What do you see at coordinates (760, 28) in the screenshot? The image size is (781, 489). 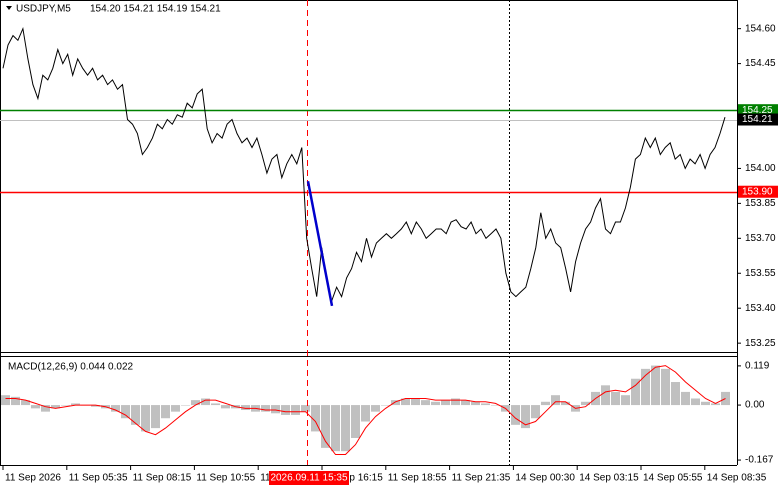 I see `y-tick-label: 154.60` at bounding box center [760, 28].